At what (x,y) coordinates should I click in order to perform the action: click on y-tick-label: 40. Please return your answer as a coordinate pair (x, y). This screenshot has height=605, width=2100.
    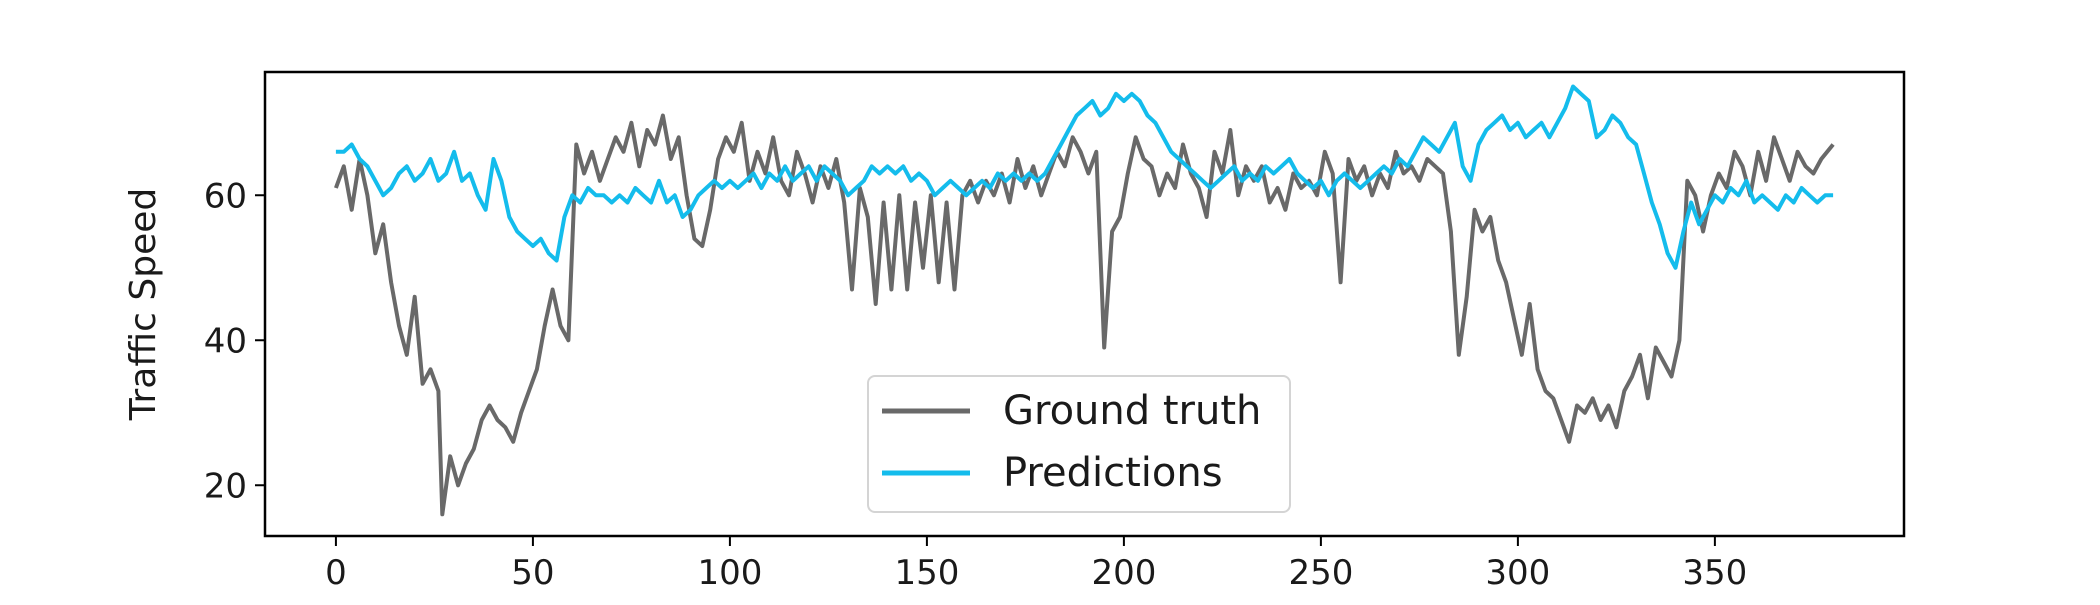
    Looking at the image, I should click on (225, 341).